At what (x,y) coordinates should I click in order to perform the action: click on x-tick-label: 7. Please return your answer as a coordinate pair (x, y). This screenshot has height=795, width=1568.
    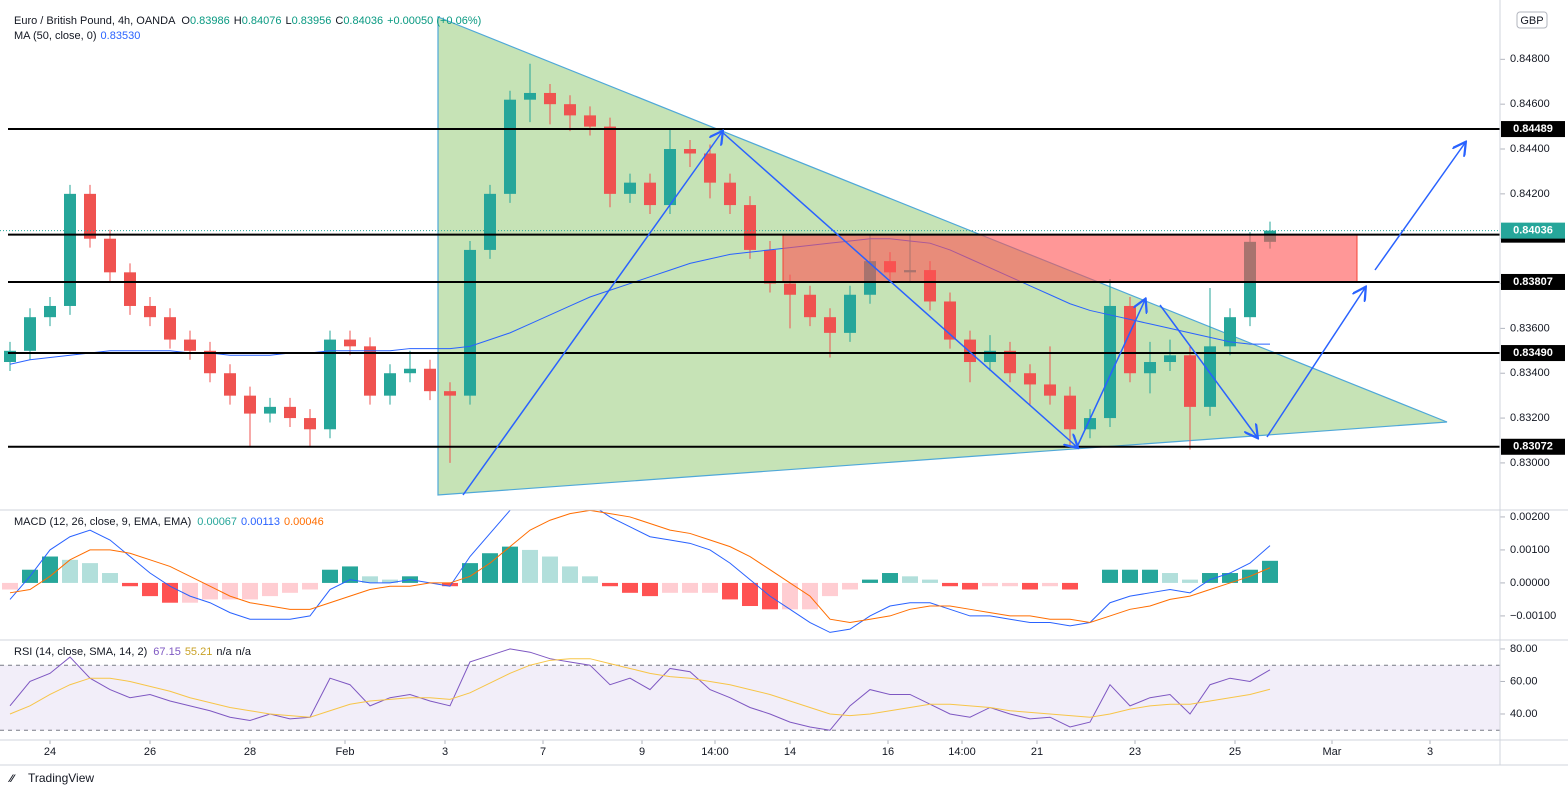
    Looking at the image, I should click on (543, 752).